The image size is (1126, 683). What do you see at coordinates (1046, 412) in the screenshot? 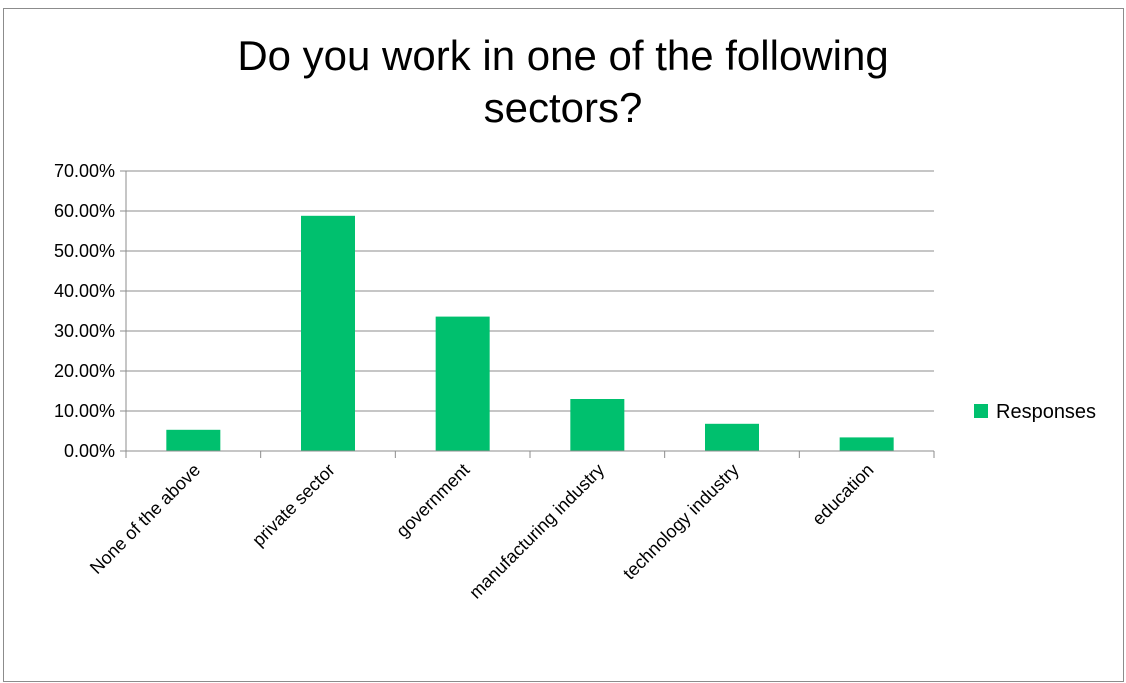
I see `legend-label: Responses` at bounding box center [1046, 412].